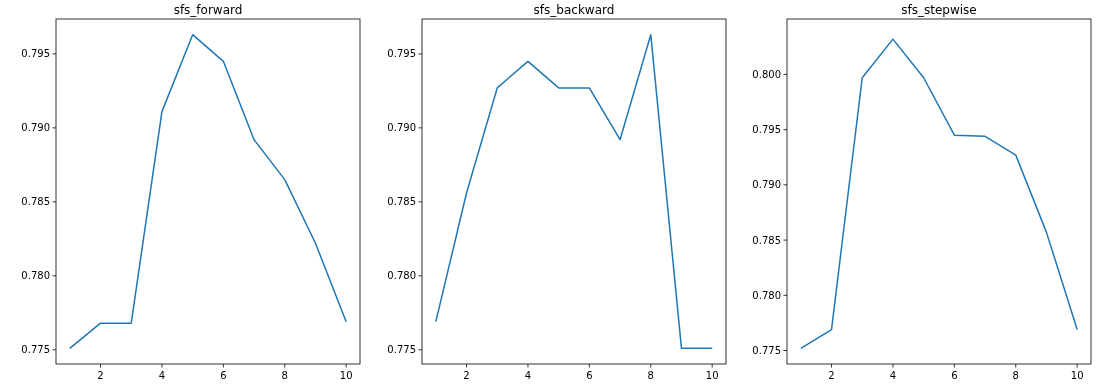 This screenshot has width=1098, height=387. I want to click on y-tick-label: 0.800, so click(766, 74).